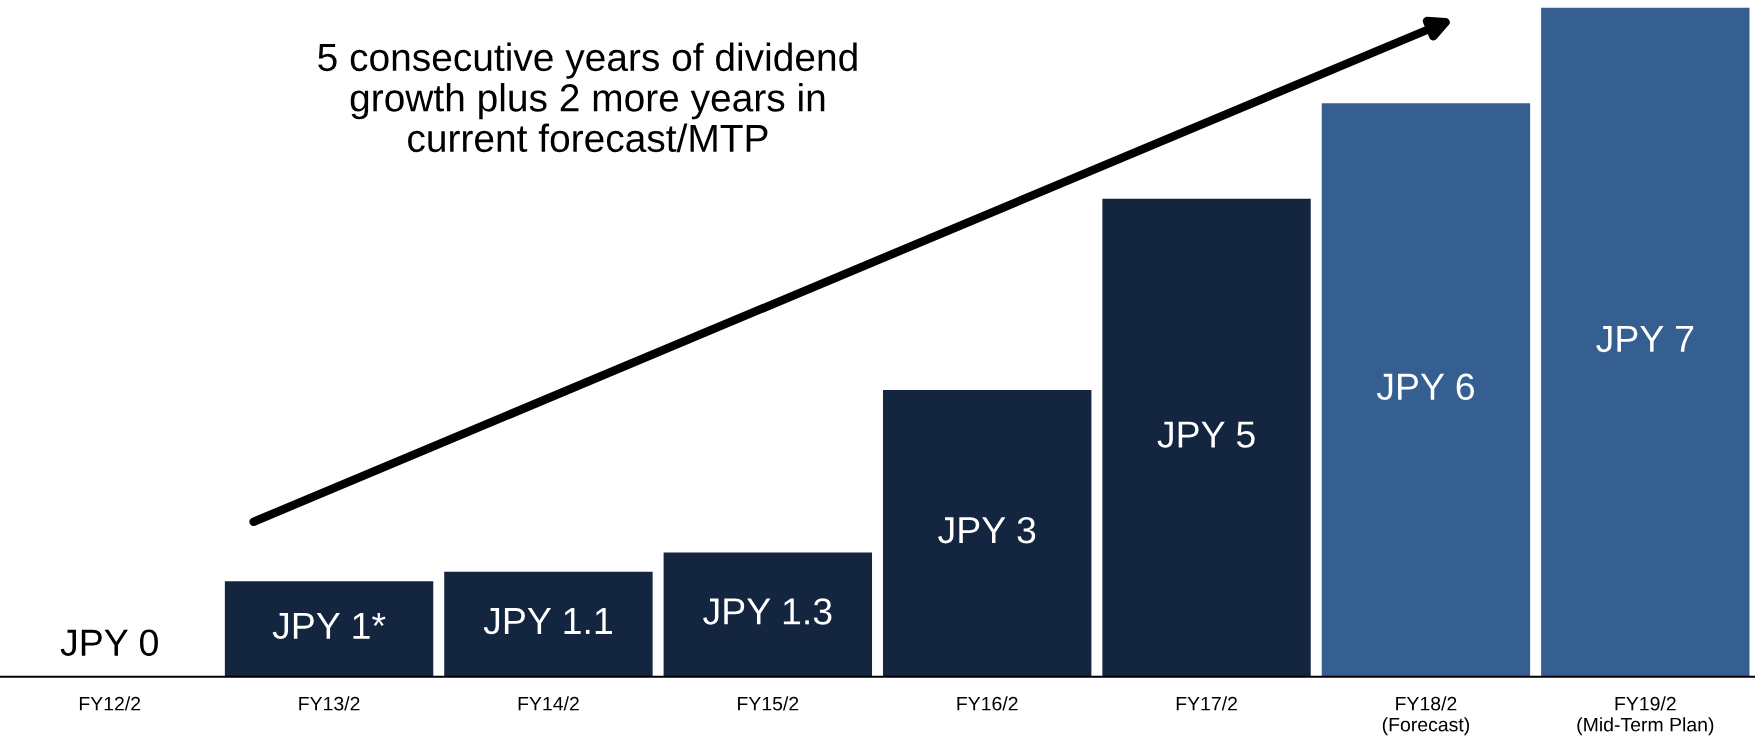  I want to click on x-tick-label: FY17/2, so click(1206, 703).